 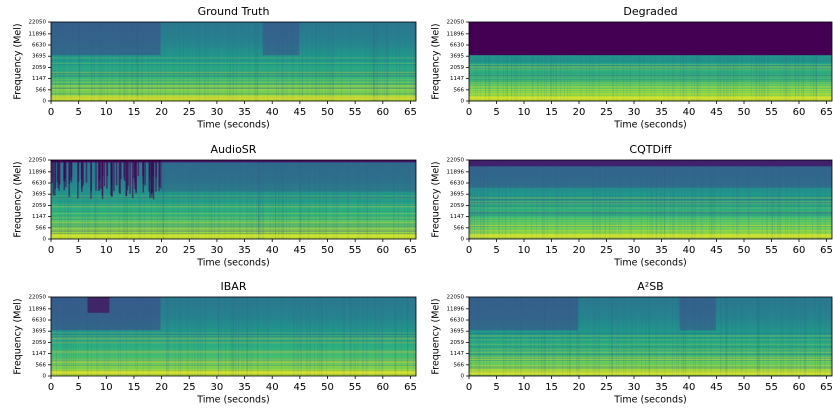 I want to click on x-tick-label: 5, so click(x=496, y=250).